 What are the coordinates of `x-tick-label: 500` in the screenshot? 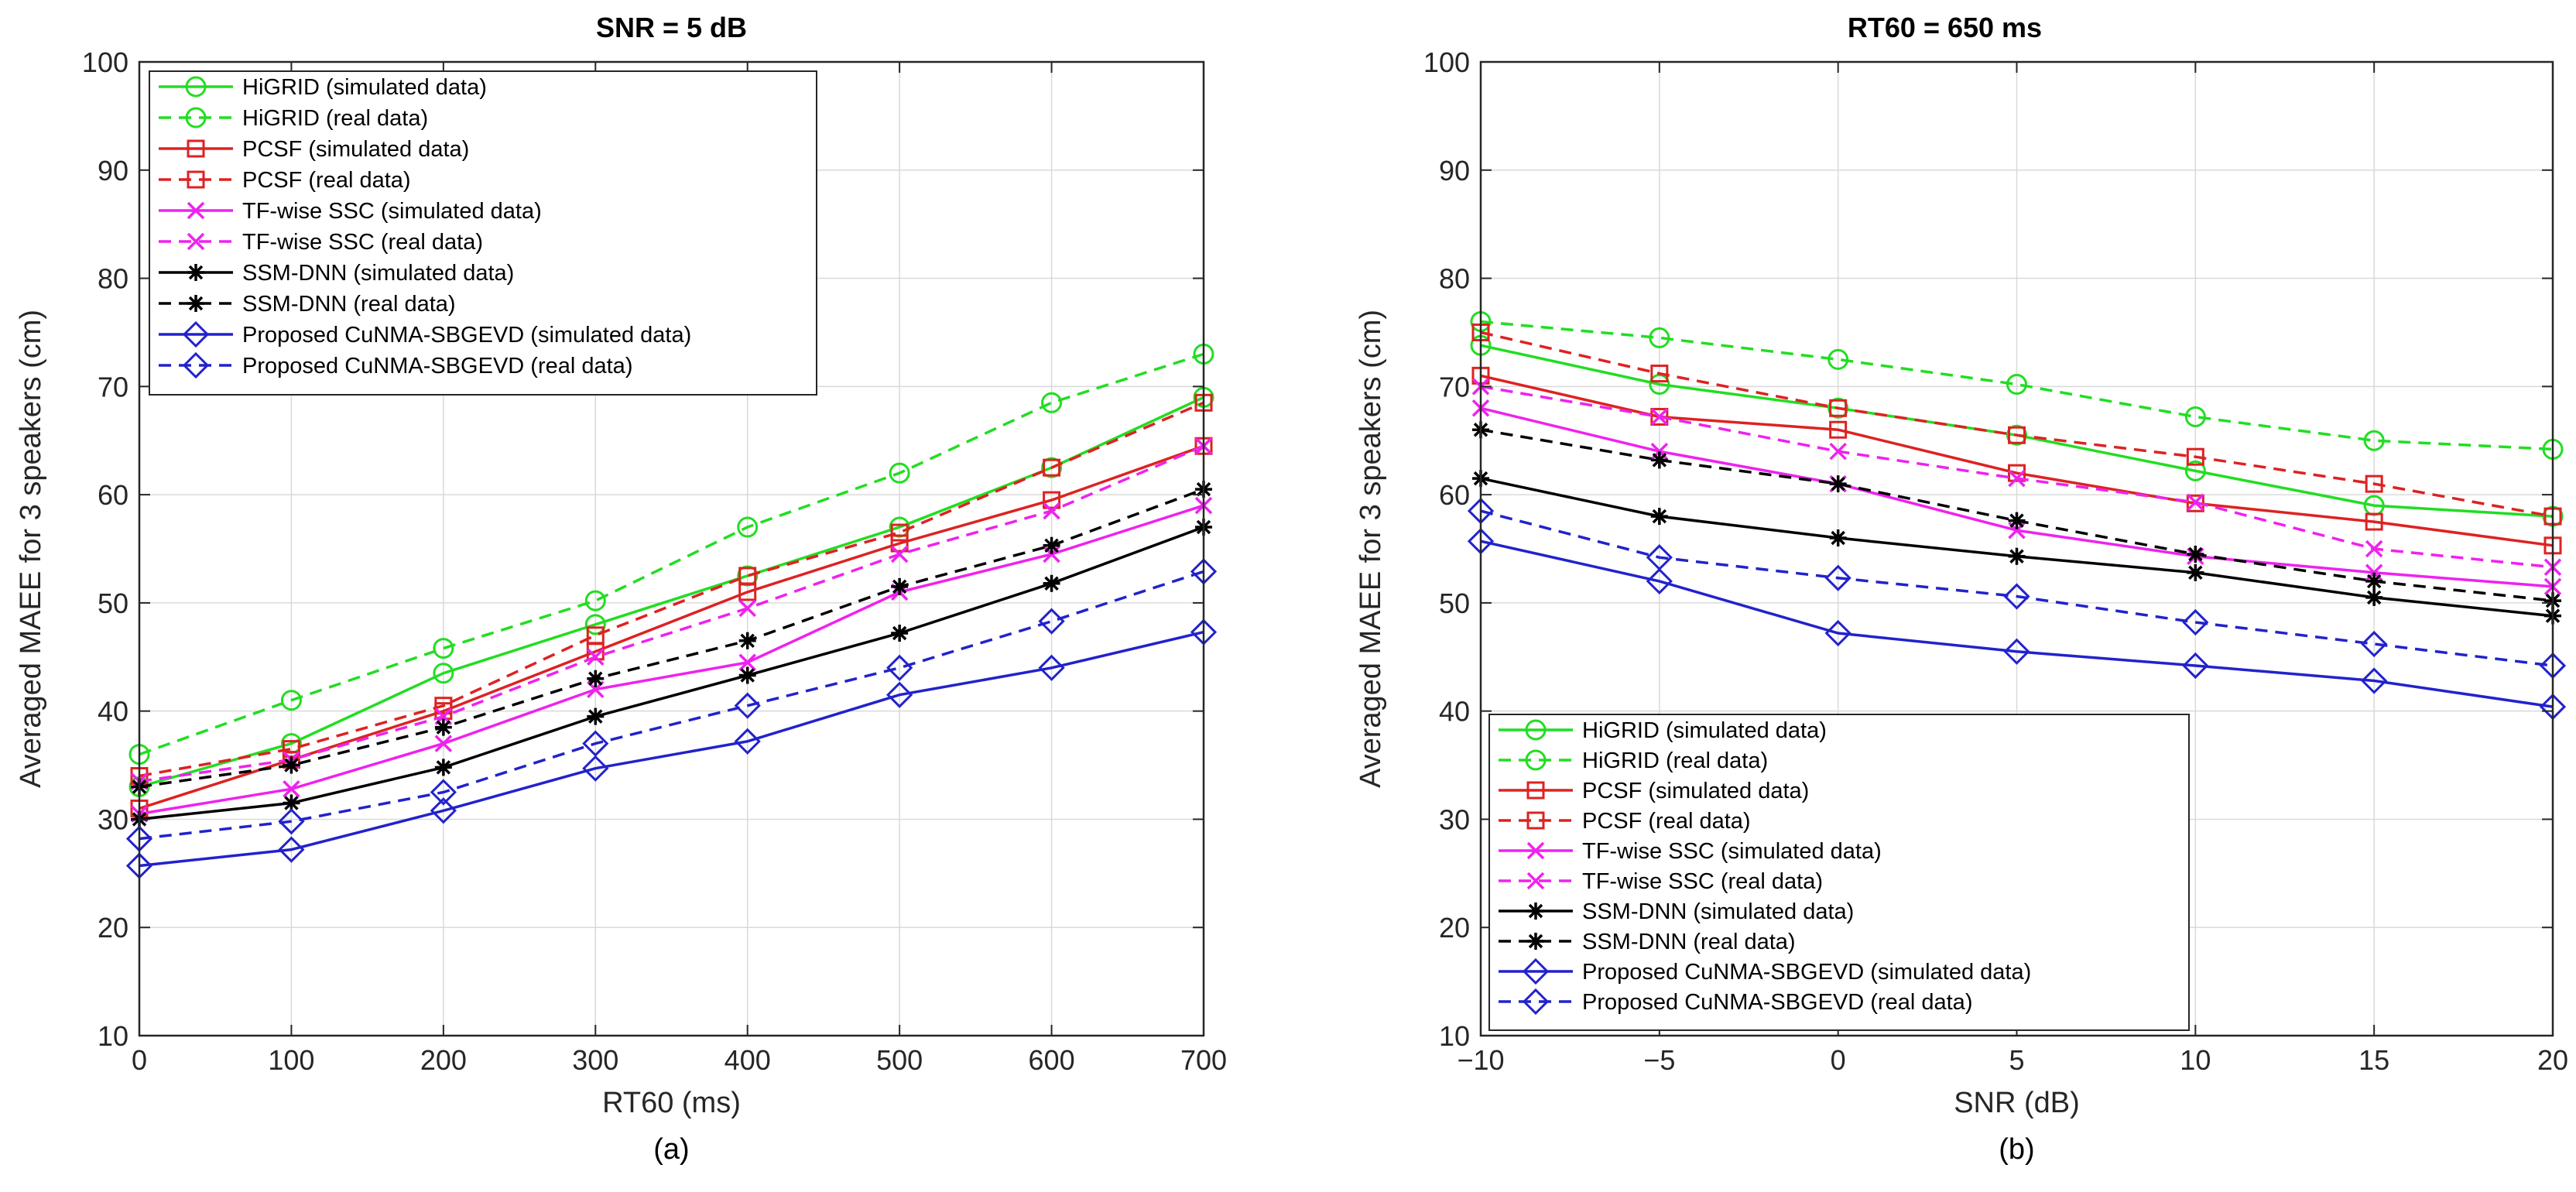 It's located at (900, 1060).